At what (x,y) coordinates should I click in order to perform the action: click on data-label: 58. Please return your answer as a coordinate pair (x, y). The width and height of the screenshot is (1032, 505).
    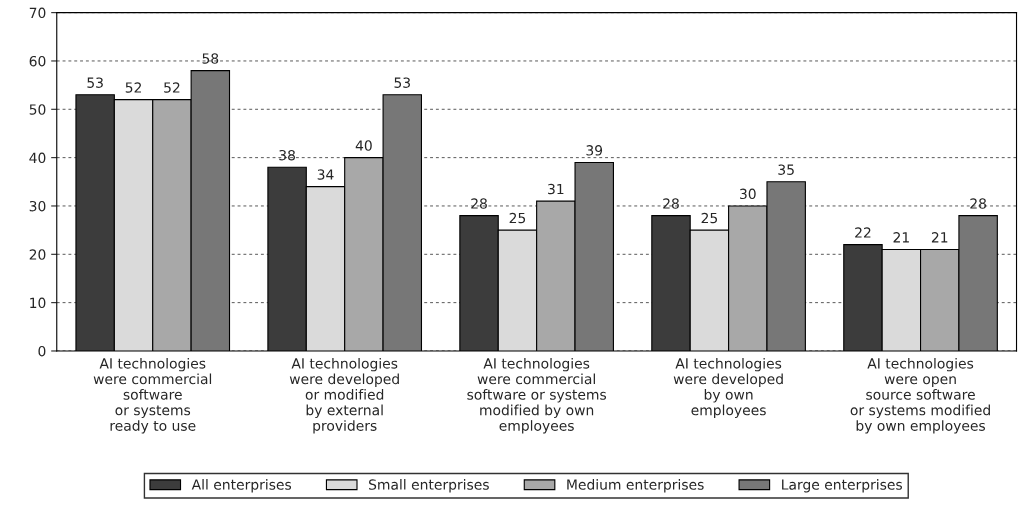
    Looking at the image, I should click on (210, 58).